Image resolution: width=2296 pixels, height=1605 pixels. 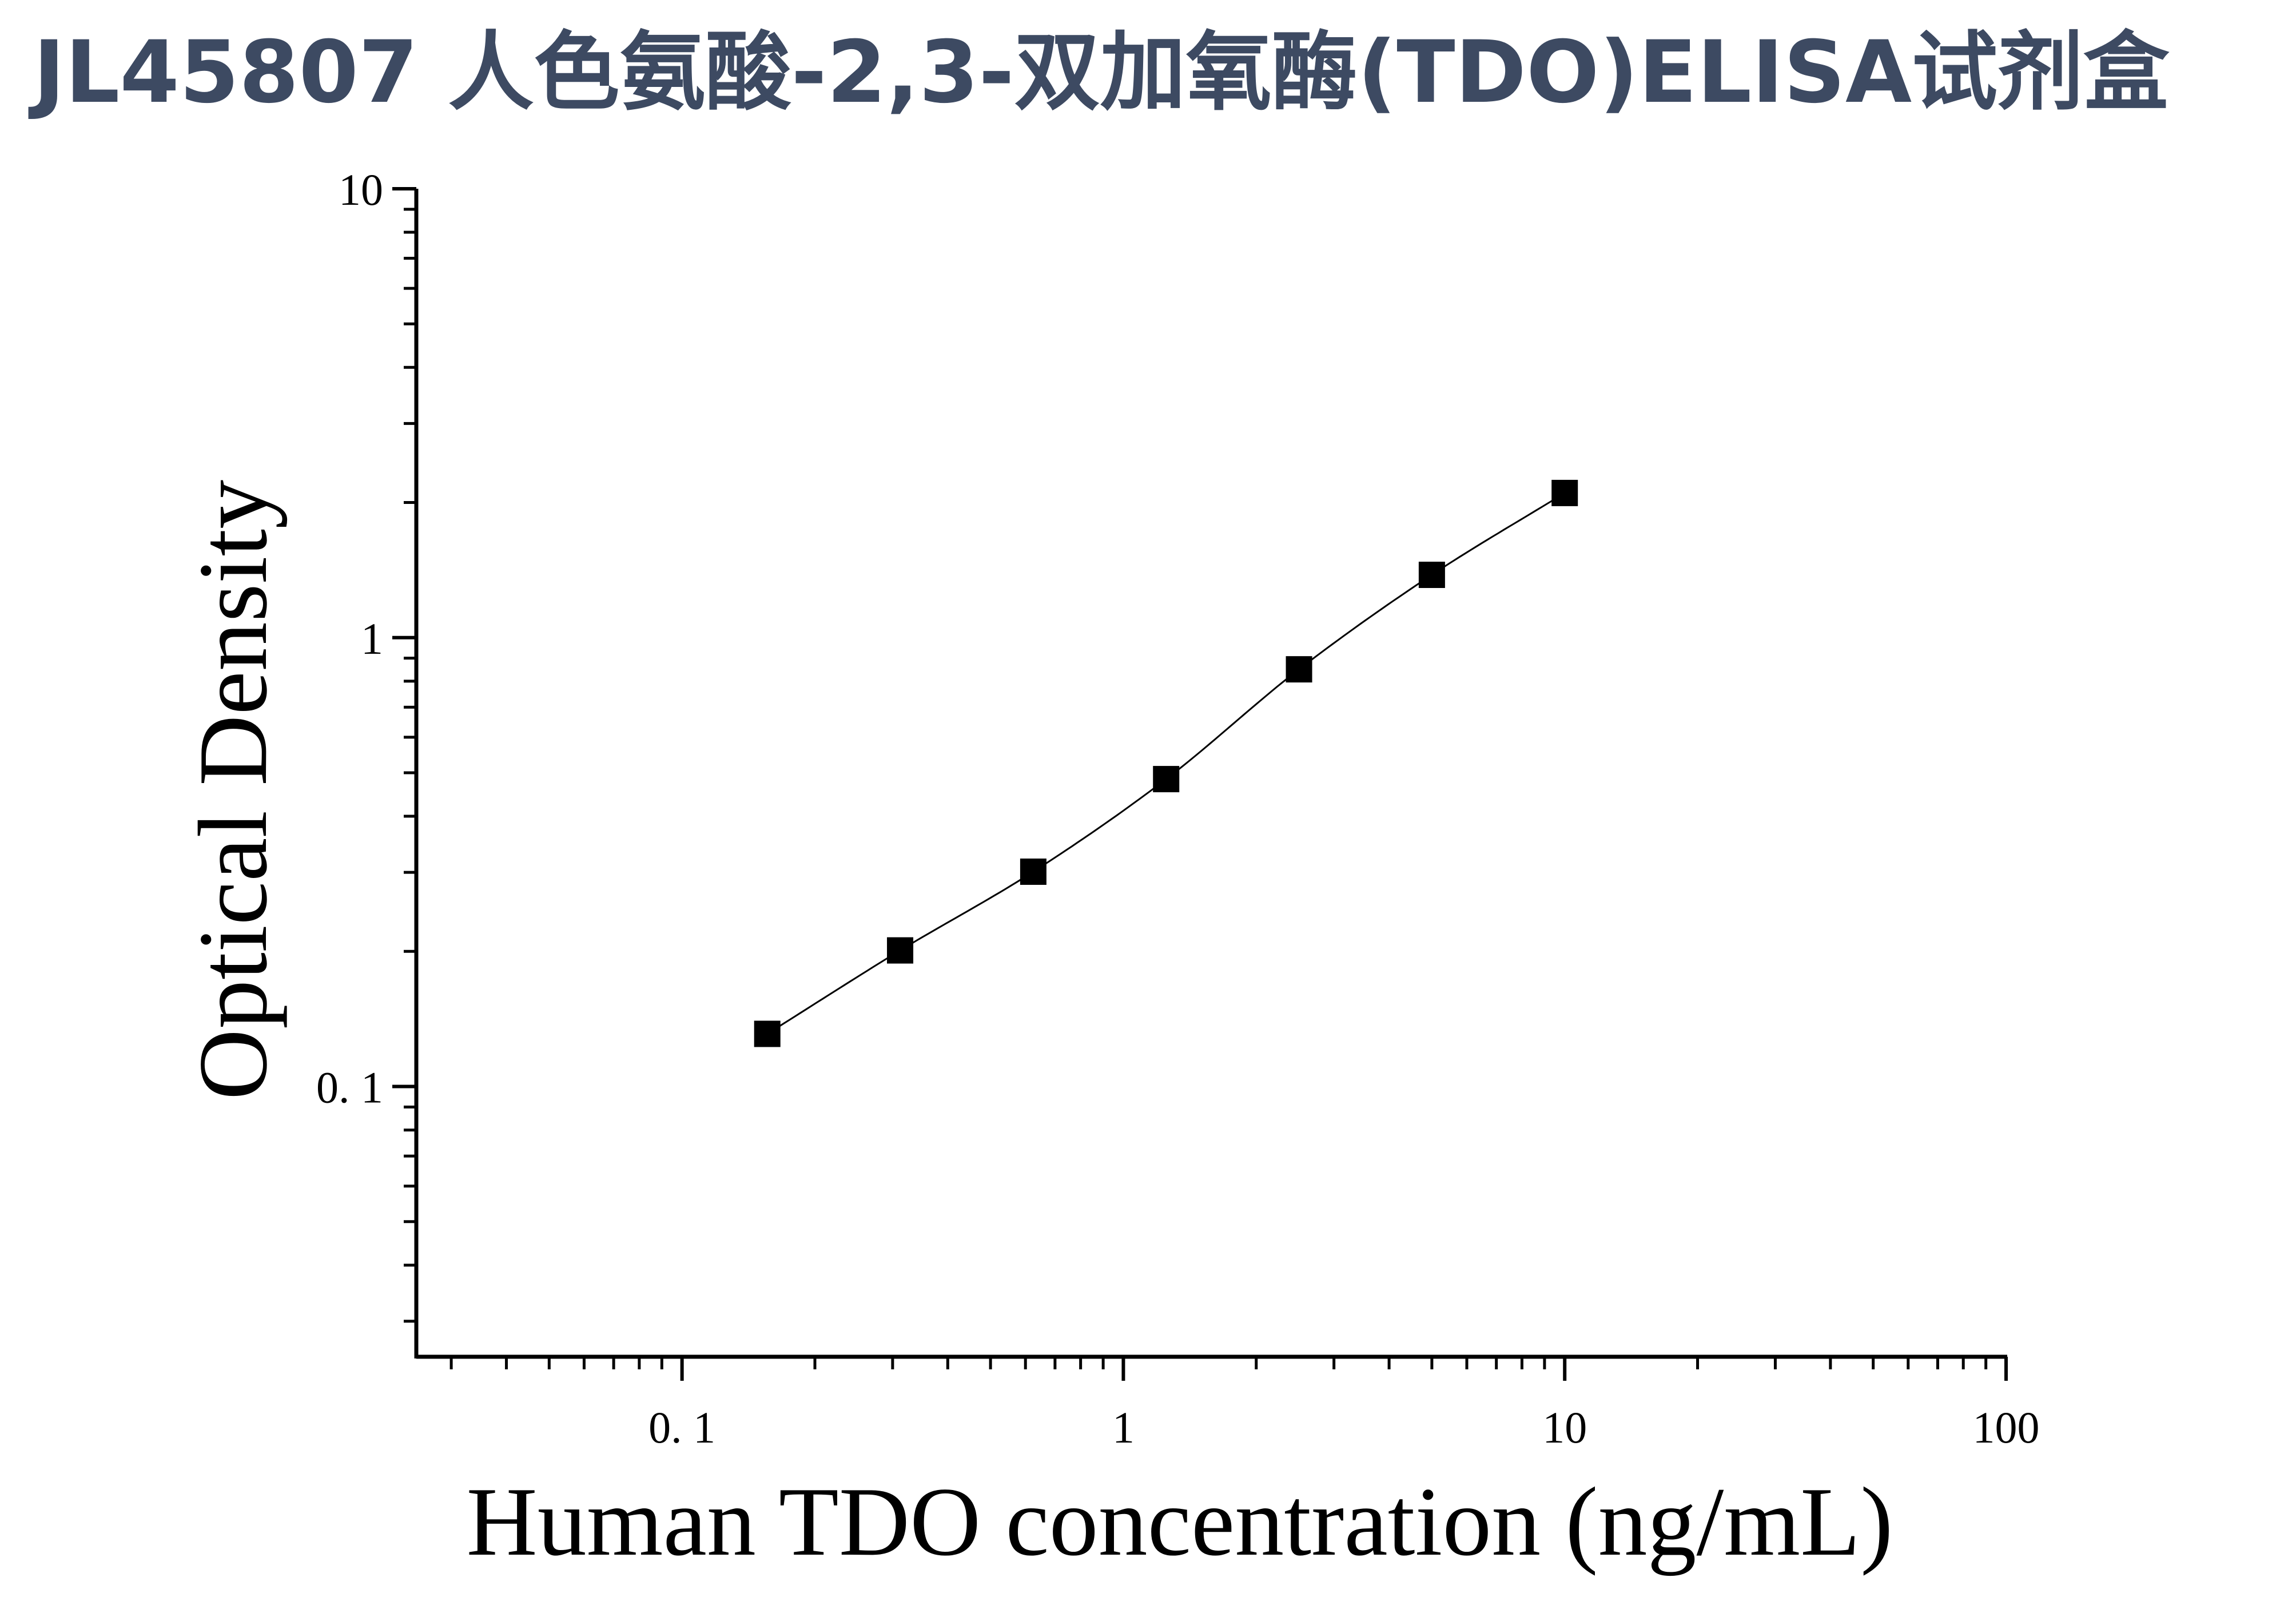 What do you see at coordinates (681, 1427) in the screenshot?
I see `x-tick-label: 0. 1` at bounding box center [681, 1427].